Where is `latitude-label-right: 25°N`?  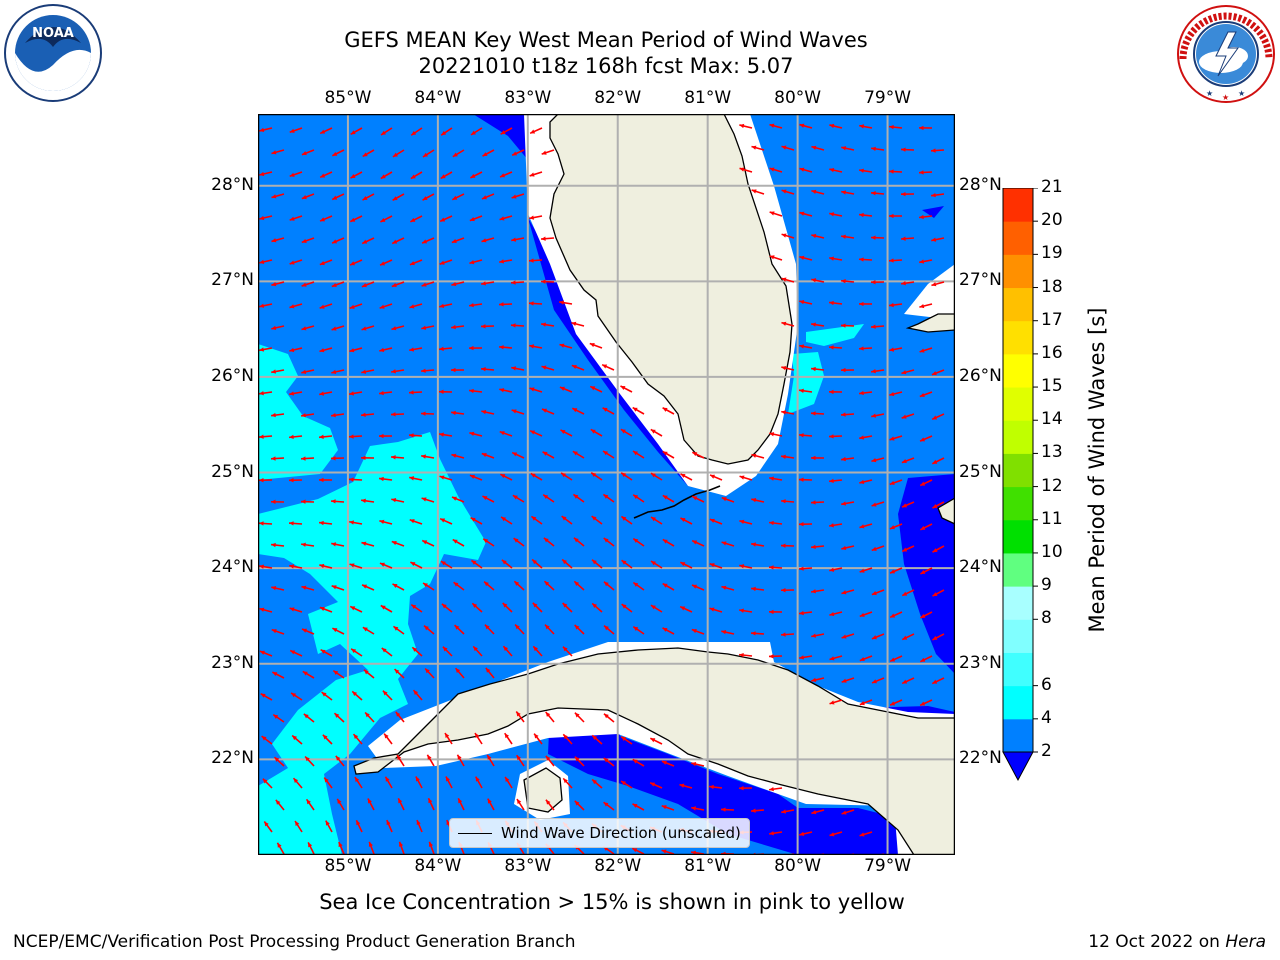 latitude-label-right: 25°N is located at coordinates (980, 471).